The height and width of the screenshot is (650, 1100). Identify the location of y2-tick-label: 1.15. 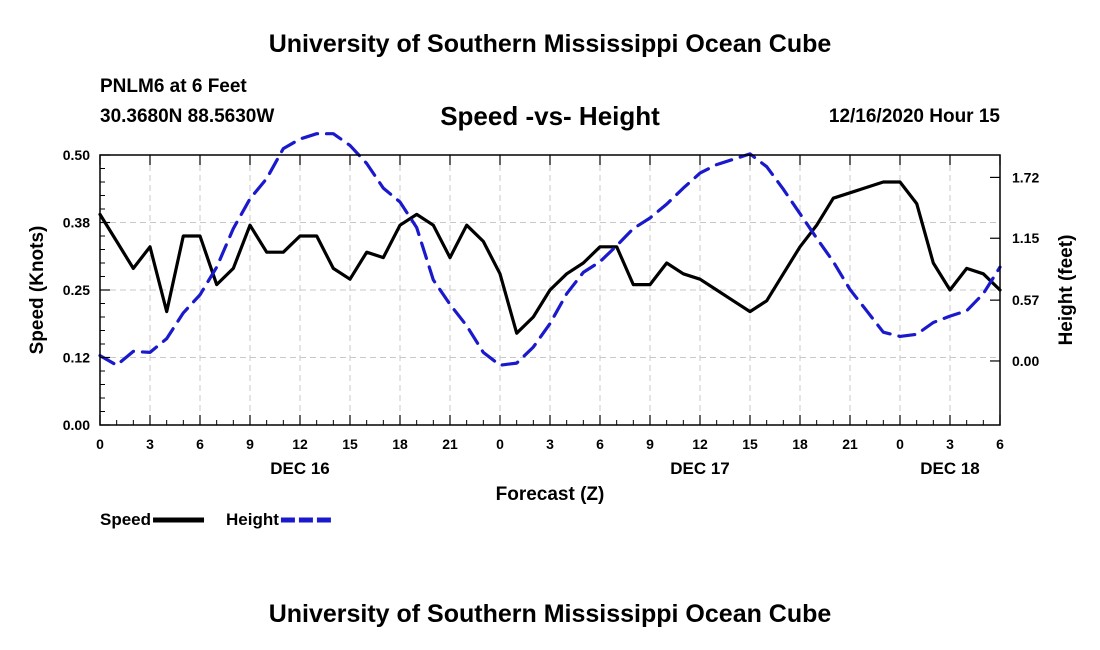
(1025, 238).